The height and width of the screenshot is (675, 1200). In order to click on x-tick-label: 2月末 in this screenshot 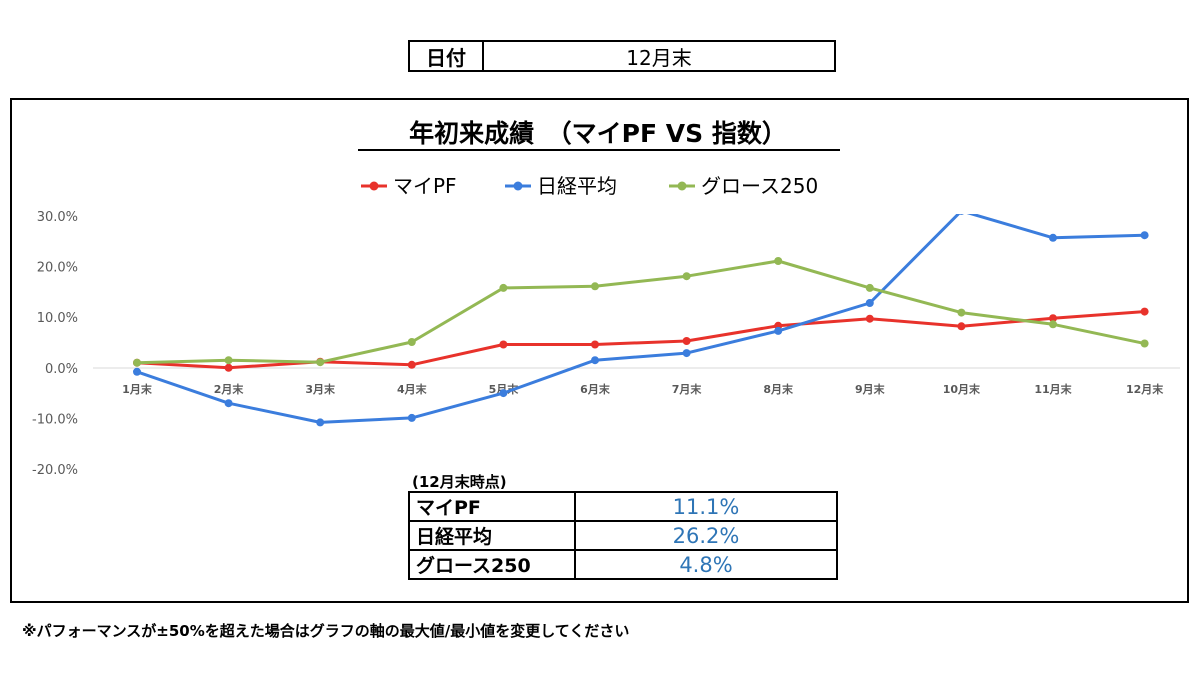, I will do `click(229, 389)`.